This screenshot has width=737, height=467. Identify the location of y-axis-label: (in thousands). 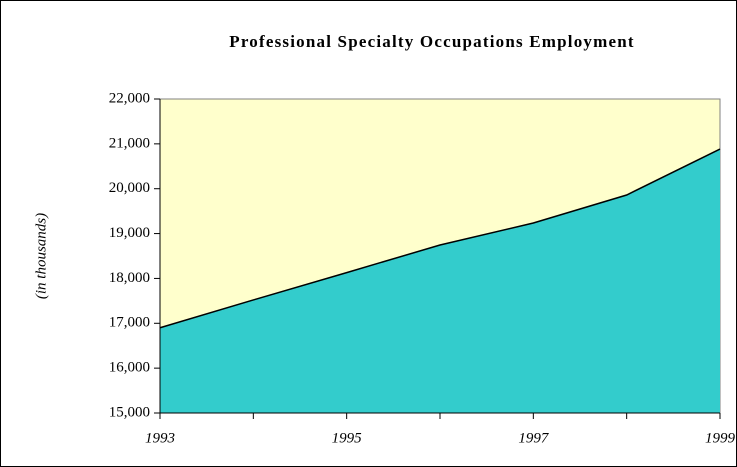
(41, 256).